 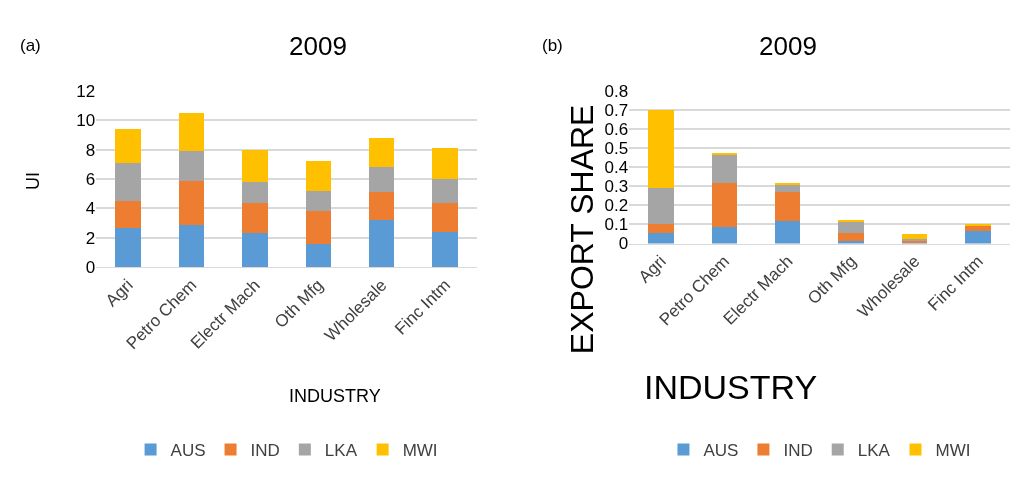 I want to click on y-tick-label: 0.1, so click(x=616, y=225).